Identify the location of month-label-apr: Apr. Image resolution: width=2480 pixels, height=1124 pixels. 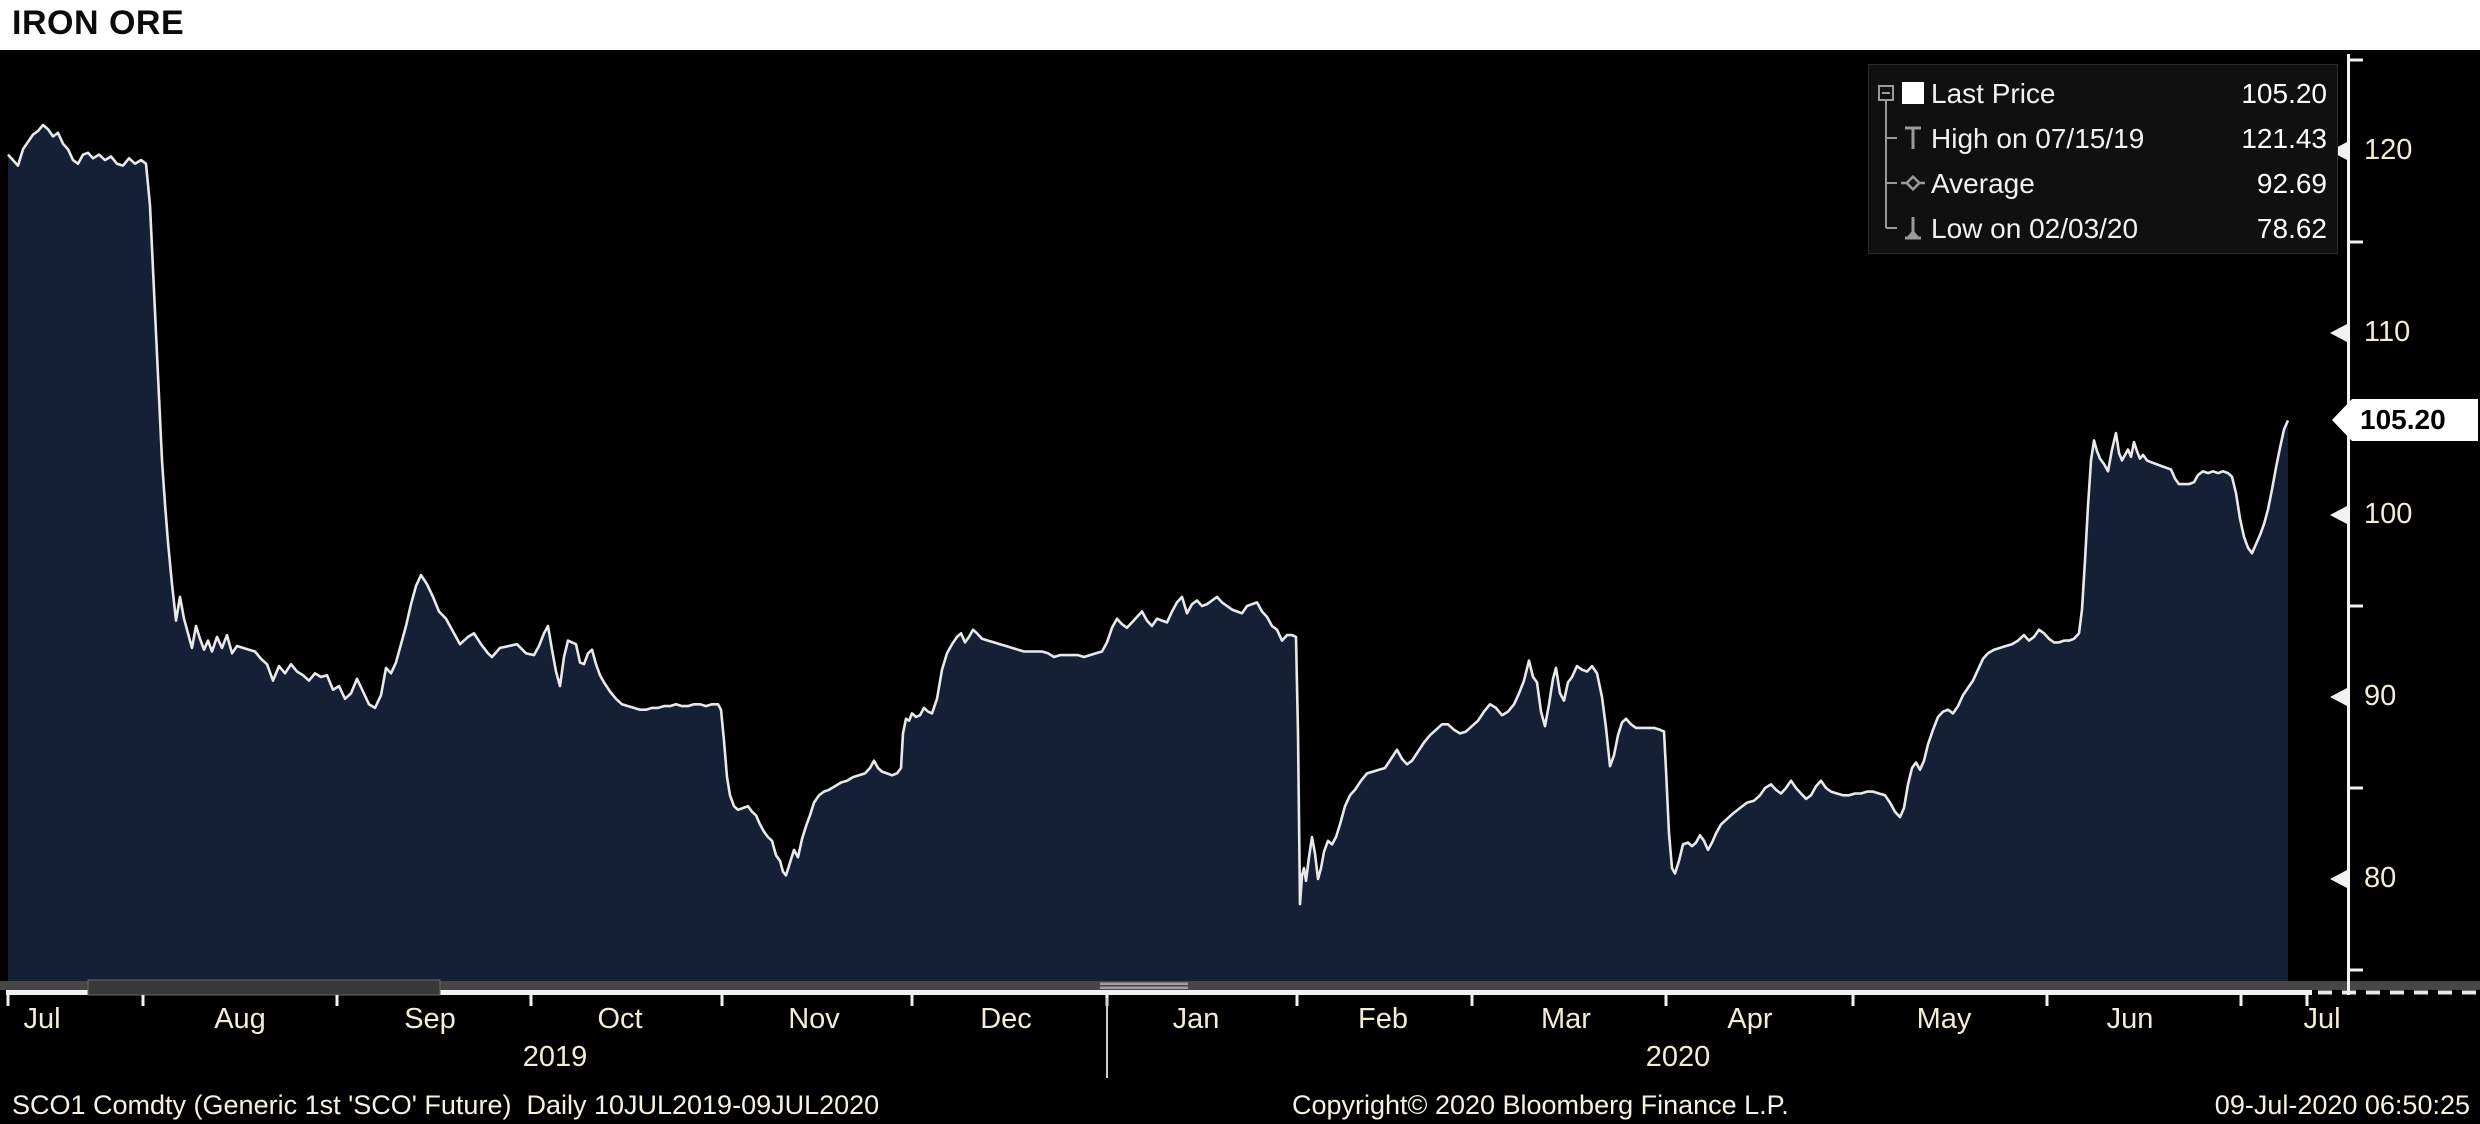
(1750, 1019).